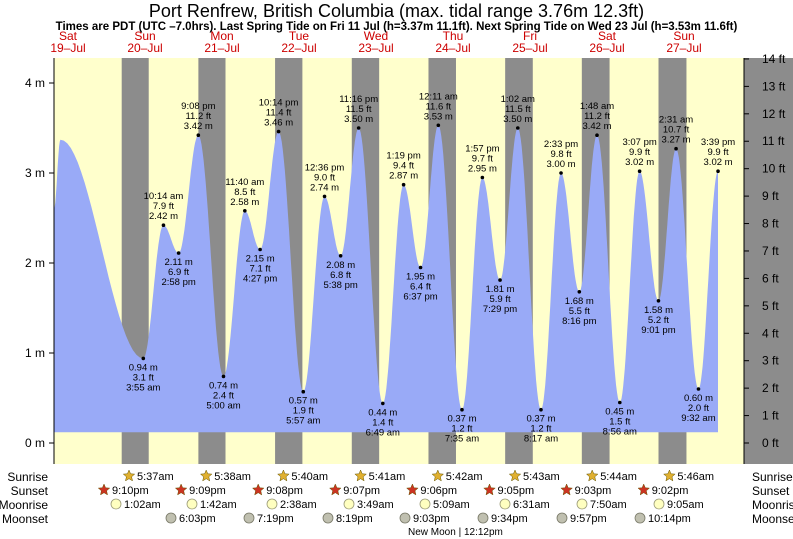 This screenshot has height=539, width=793. Describe the element at coordinates (452, 48) in the screenshot. I see `day-date-label: 24–Jul` at that location.